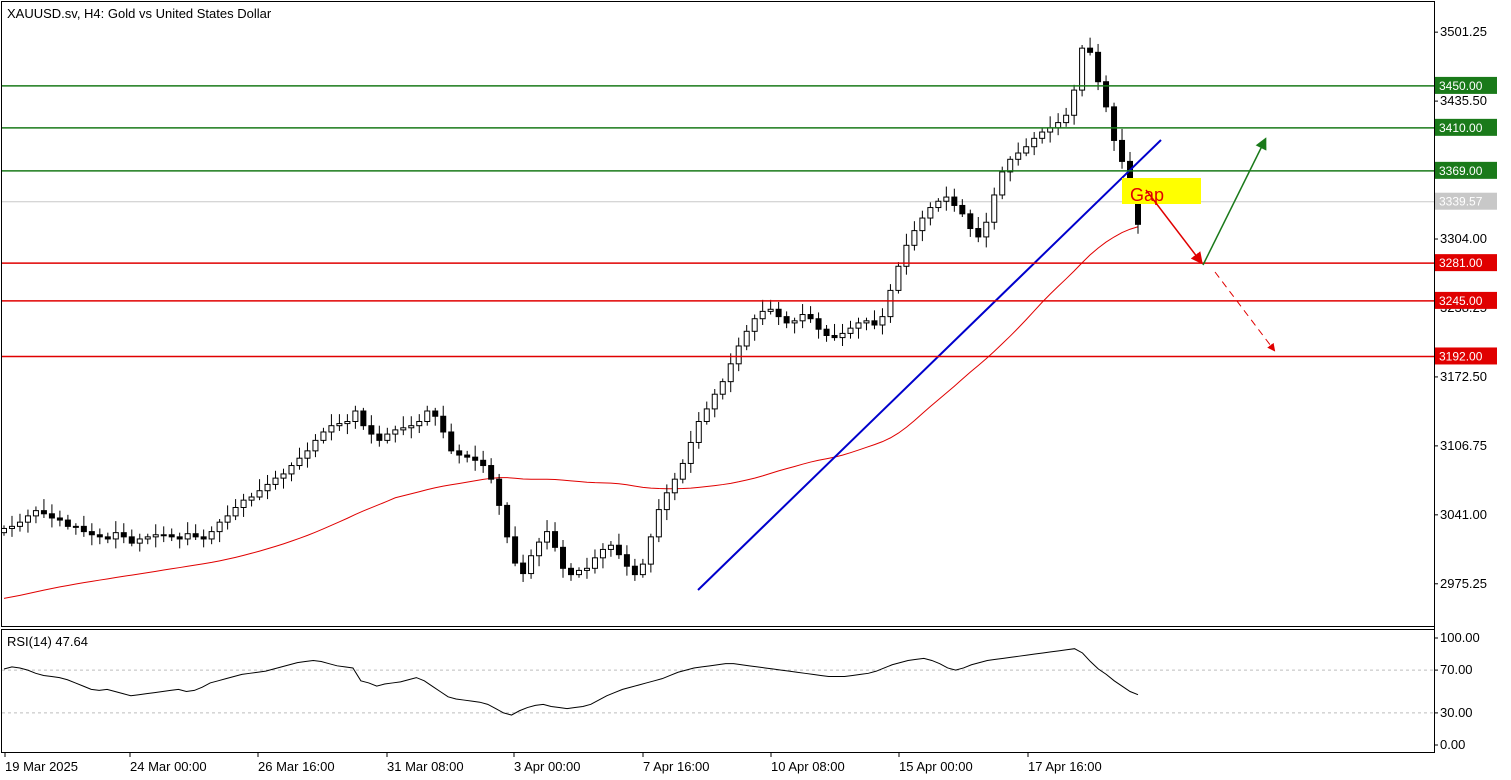 This screenshot has width=1511, height=780. Describe the element at coordinates (1461, 128) in the screenshot. I see `resistance-level-label: 3410.00` at that location.